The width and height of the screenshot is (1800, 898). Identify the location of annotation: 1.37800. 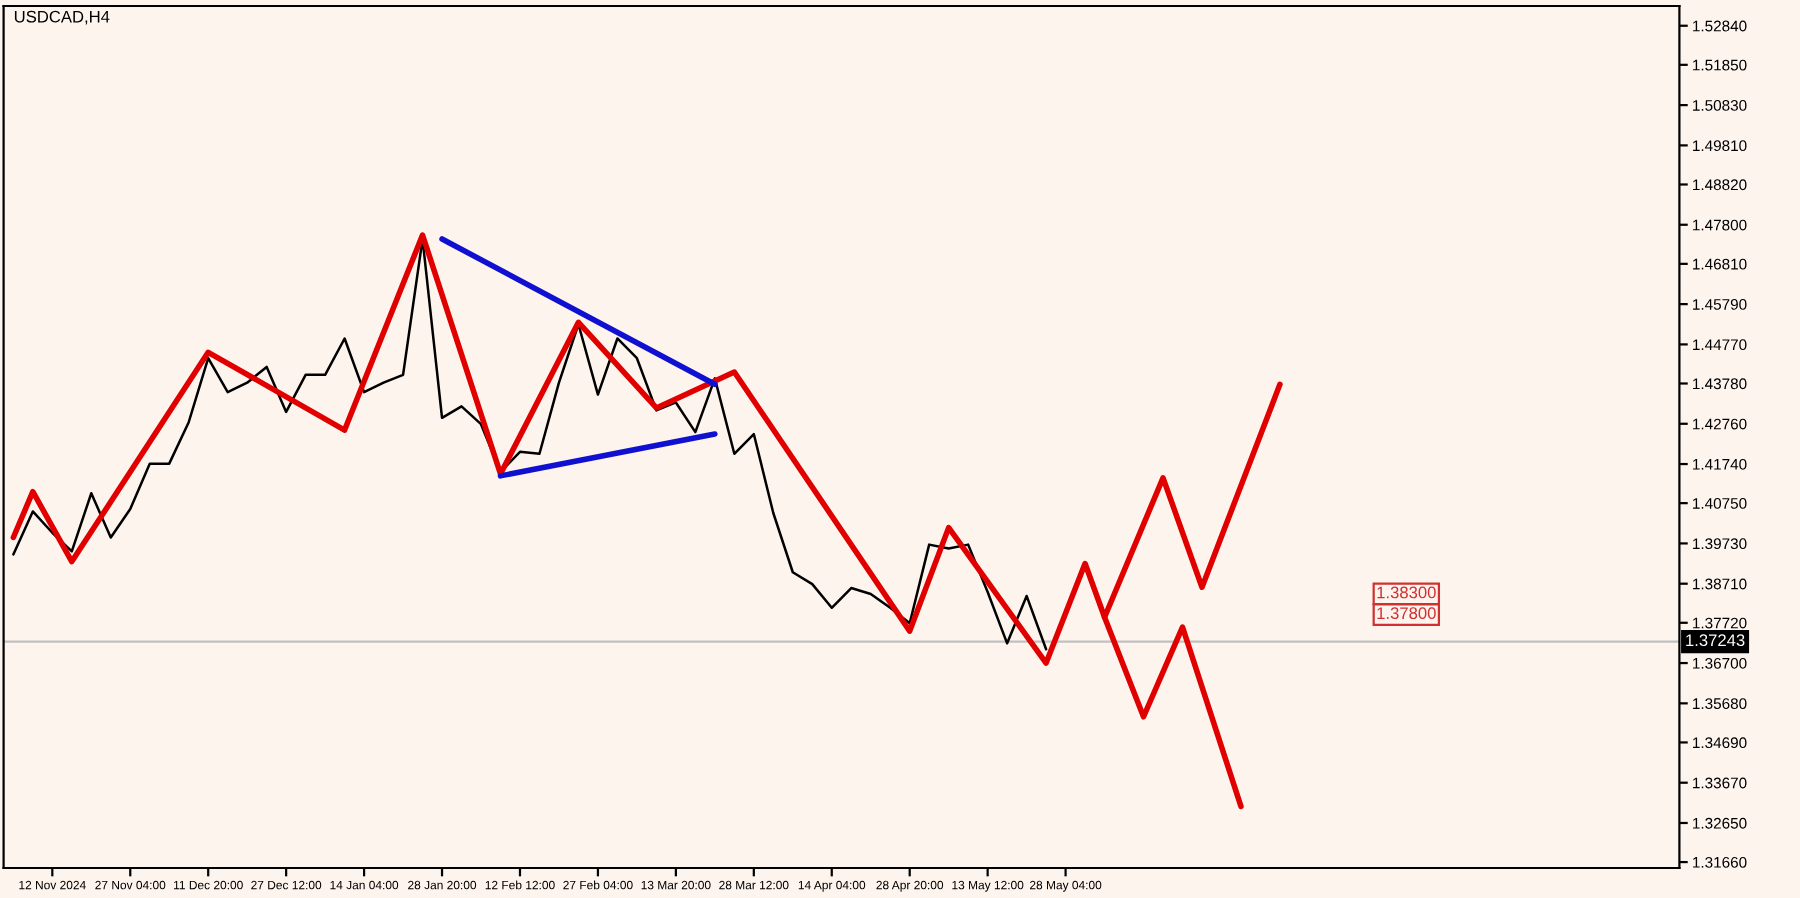
(1406, 613).